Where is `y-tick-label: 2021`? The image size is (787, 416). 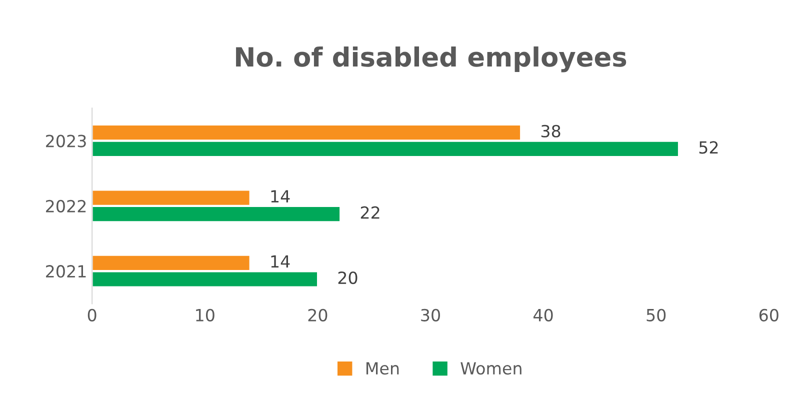
y-tick-label: 2021 is located at coordinates (66, 271).